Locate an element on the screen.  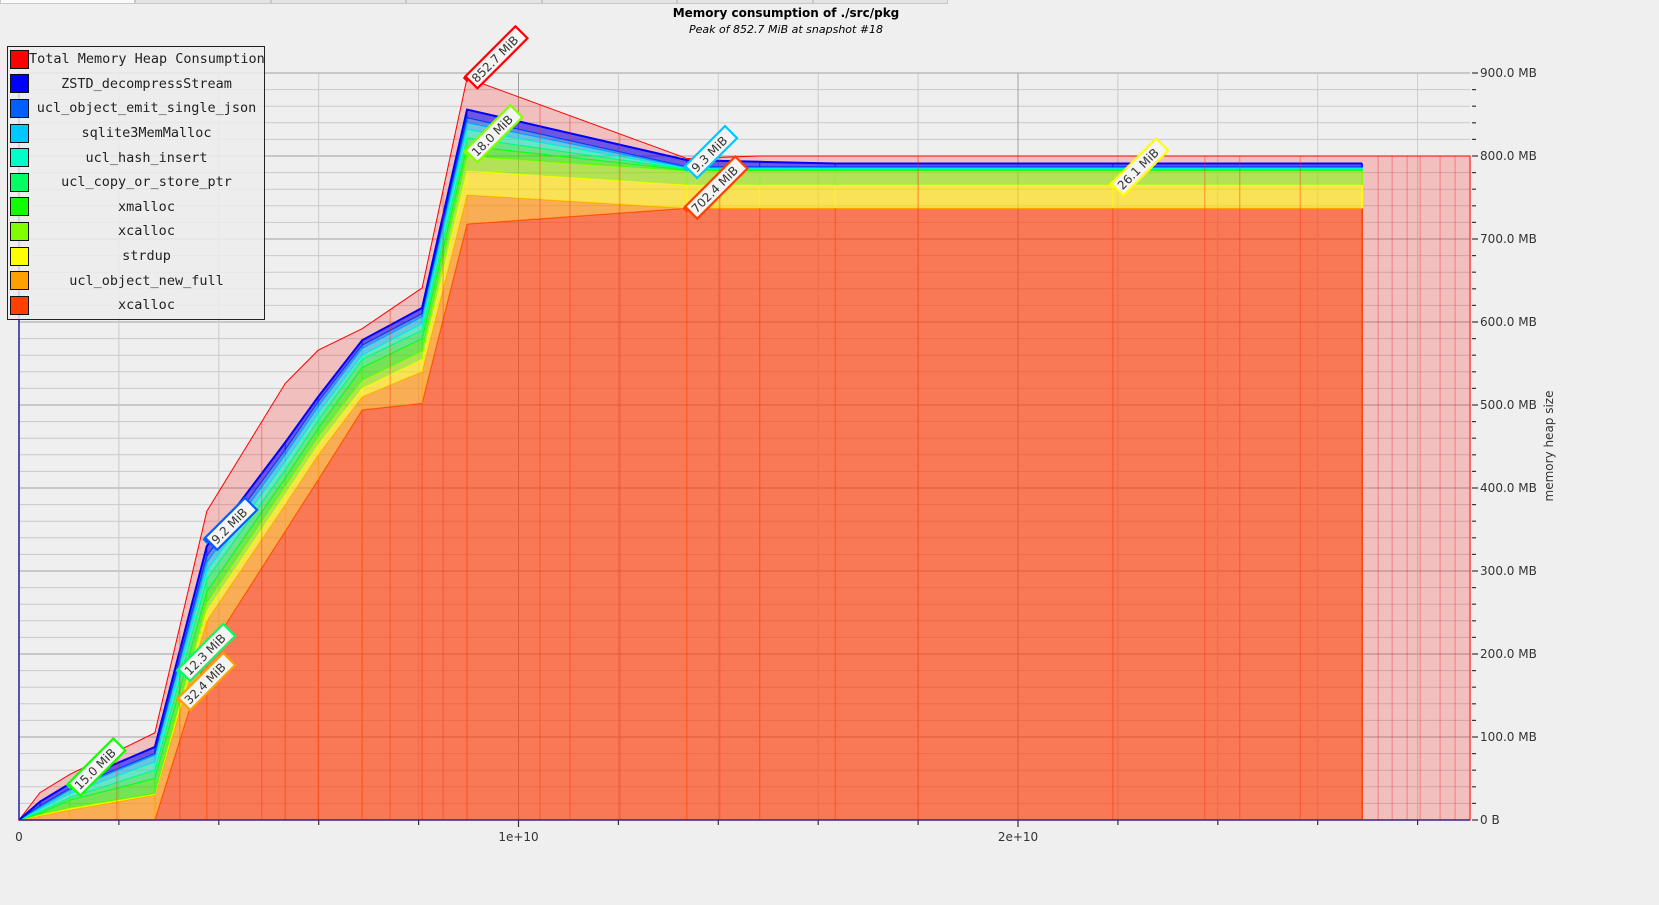
legend-item: ZSTD_decompressStream is located at coordinates (136, 84).